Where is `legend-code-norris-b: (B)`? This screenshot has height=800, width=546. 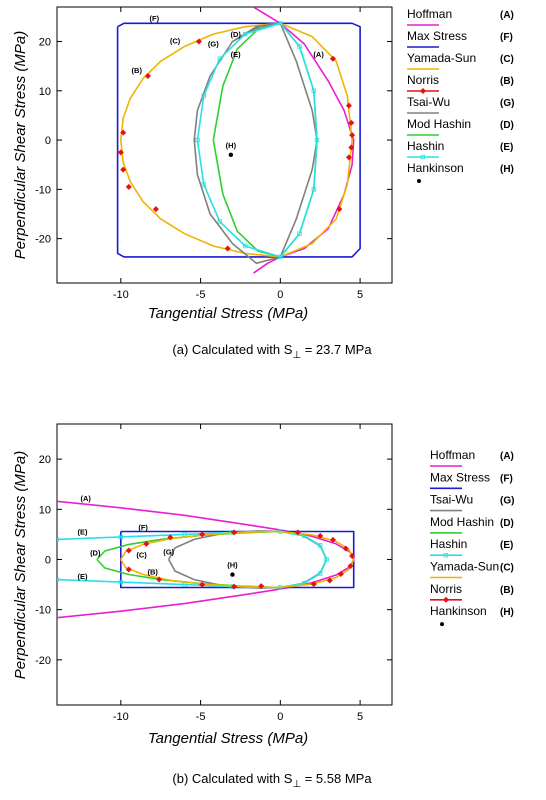 legend-code-norris-b: (B) is located at coordinates (507, 590).